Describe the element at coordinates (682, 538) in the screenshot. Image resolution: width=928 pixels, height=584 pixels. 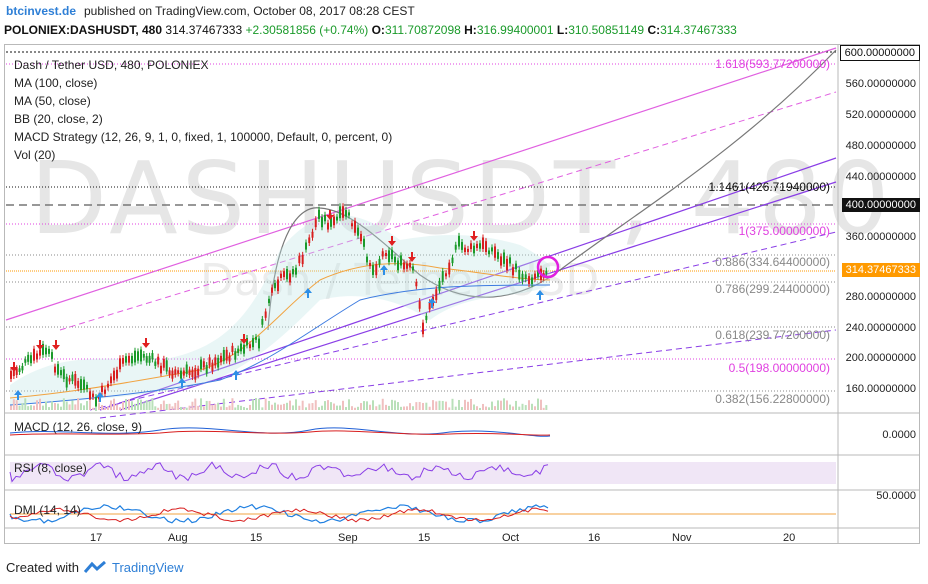
I see `time-tick: Nov` at that location.